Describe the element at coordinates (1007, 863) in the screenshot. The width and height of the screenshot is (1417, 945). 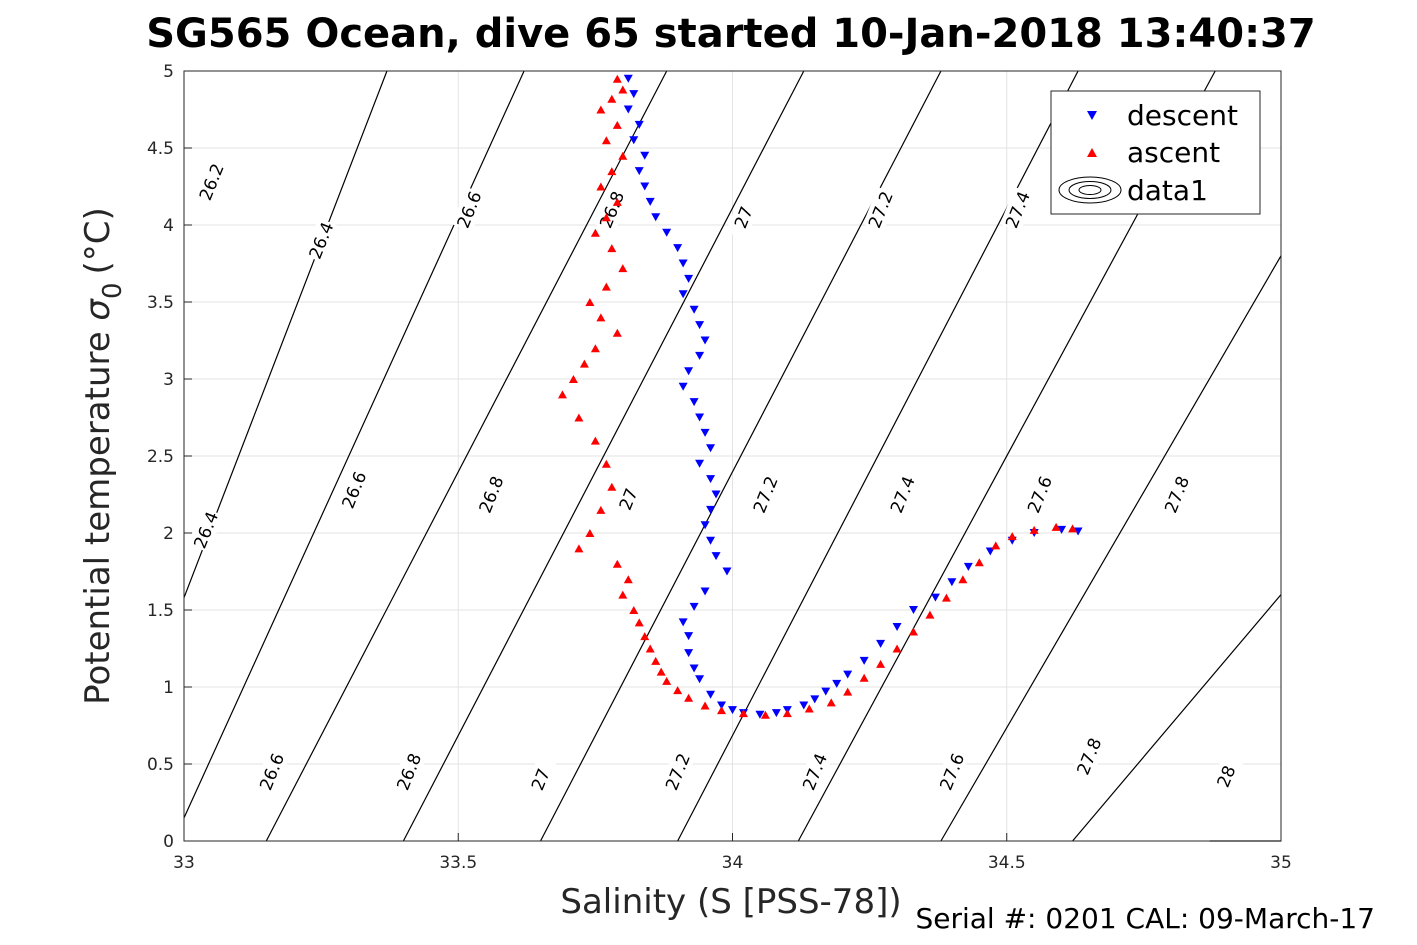
I see `x-tick-label-3: 34.5` at that location.